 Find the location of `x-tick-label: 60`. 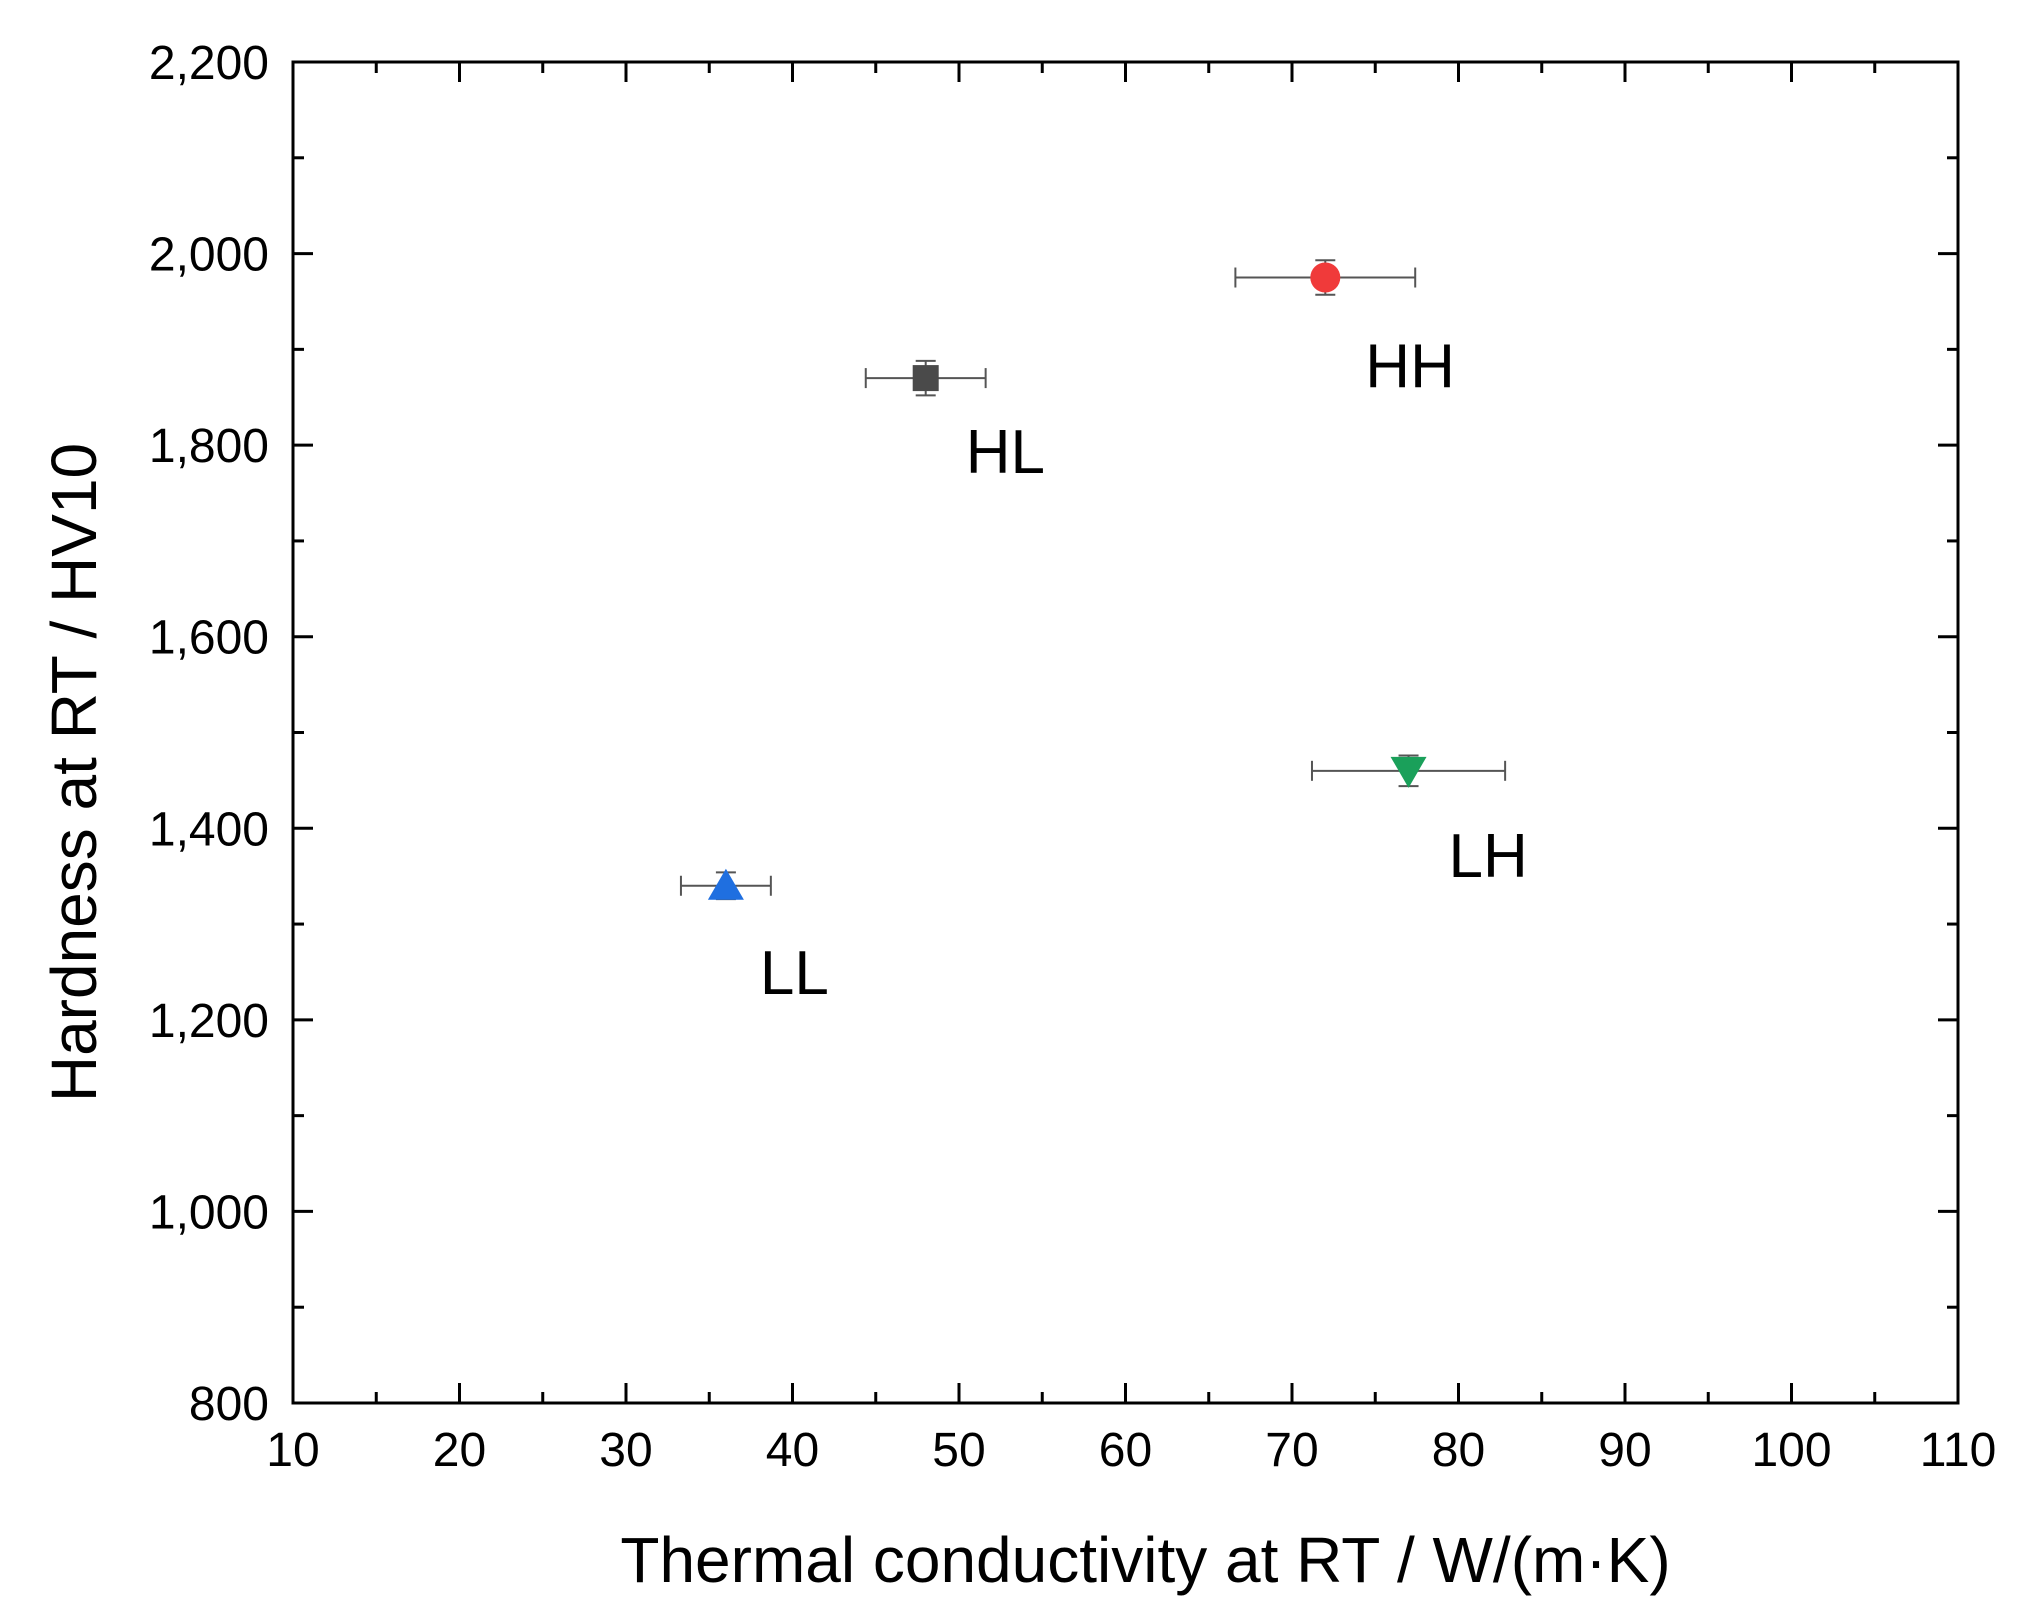

x-tick-label: 60 is located at coordinates (1125, 1450).